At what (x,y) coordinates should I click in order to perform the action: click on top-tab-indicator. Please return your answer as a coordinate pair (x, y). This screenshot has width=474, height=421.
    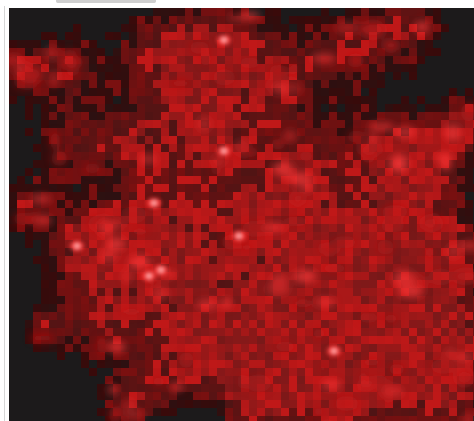
    Looking at the image, I should click on (106, 1).